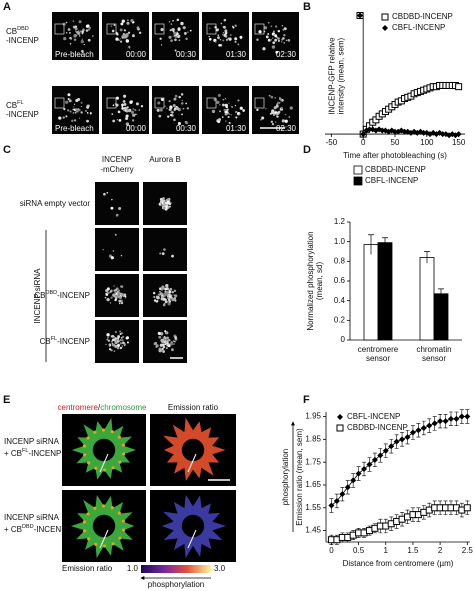 This screenshot has width=474, height=591. I want to click on label-base: CB, so click(11, 105).